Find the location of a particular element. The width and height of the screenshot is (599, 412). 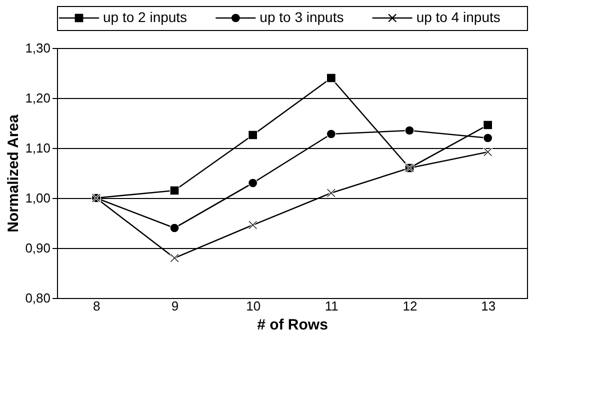

x-tick-label: 11 is located at coordinates (331, 306).